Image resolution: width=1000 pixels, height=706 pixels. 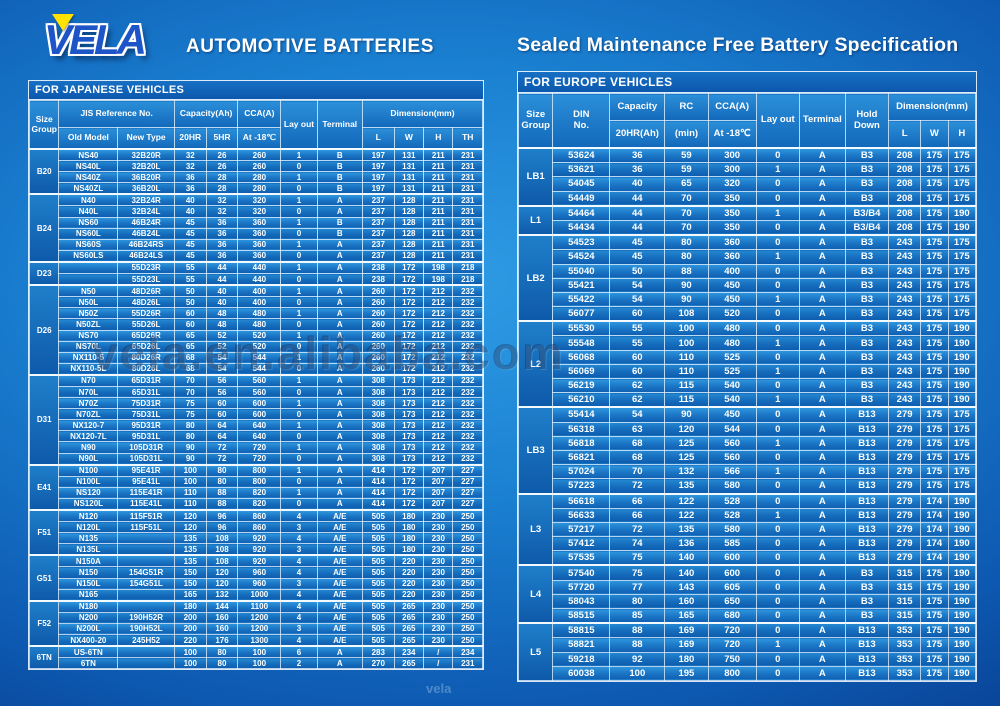 What do you see at coordinates (88, 302) in the screenshot?
I see `cell: N50L` at bounding box center [88, 302].